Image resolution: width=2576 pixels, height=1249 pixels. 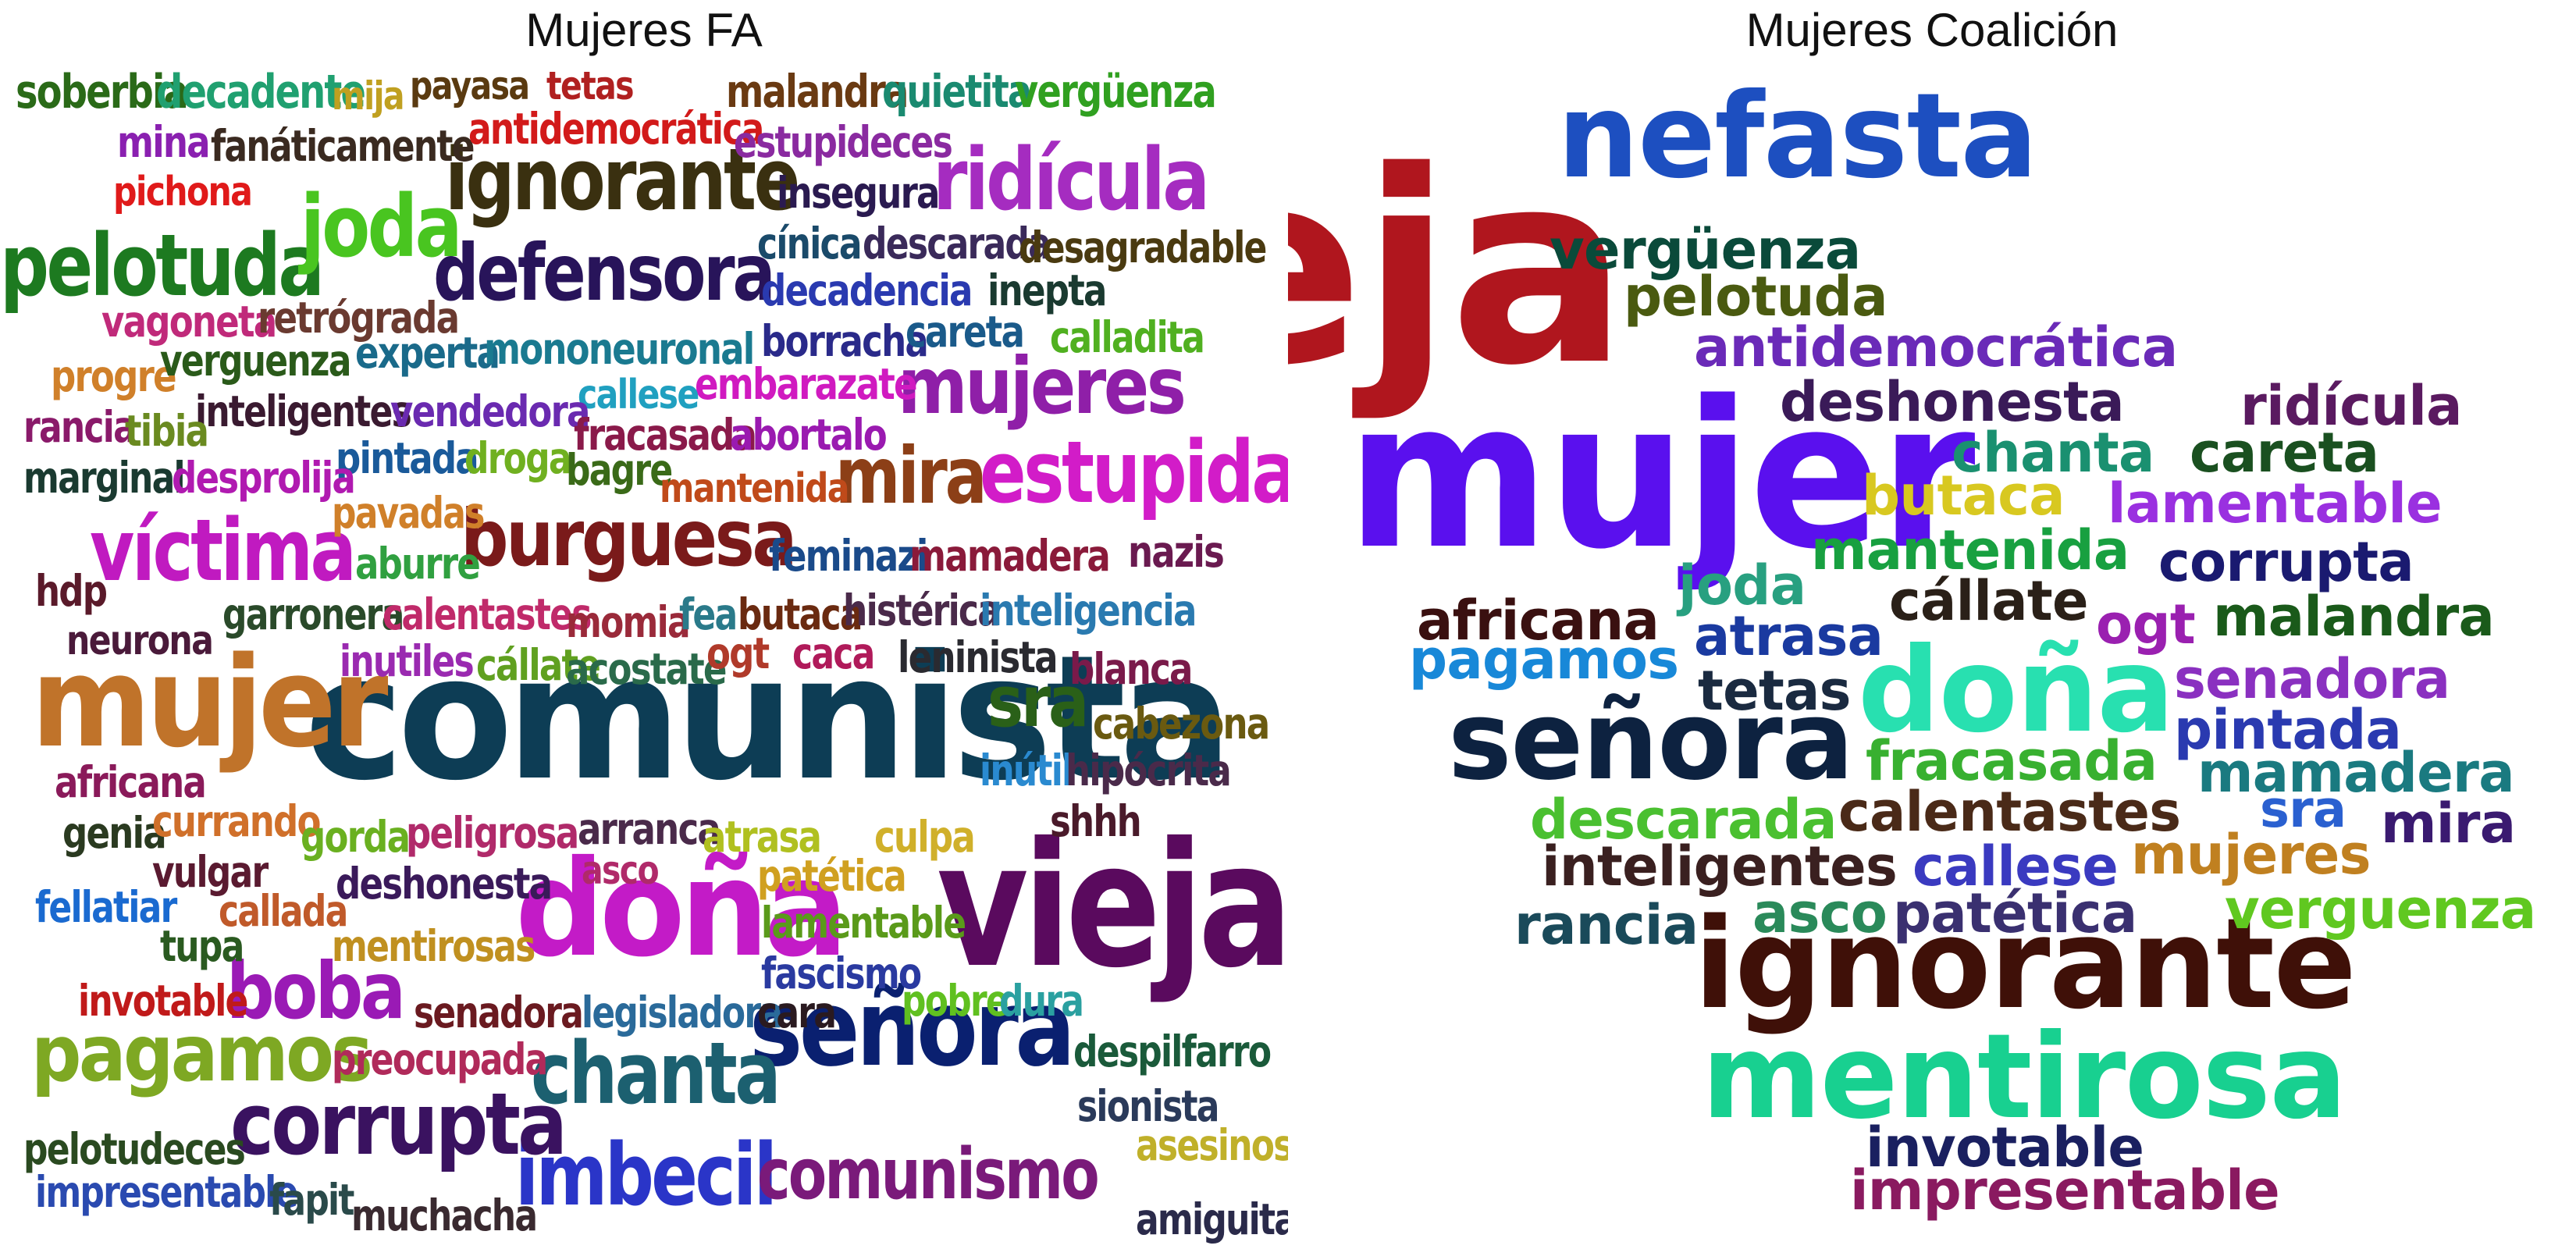 I want to click on word-joda: joda, so click(x=1742, y=585).